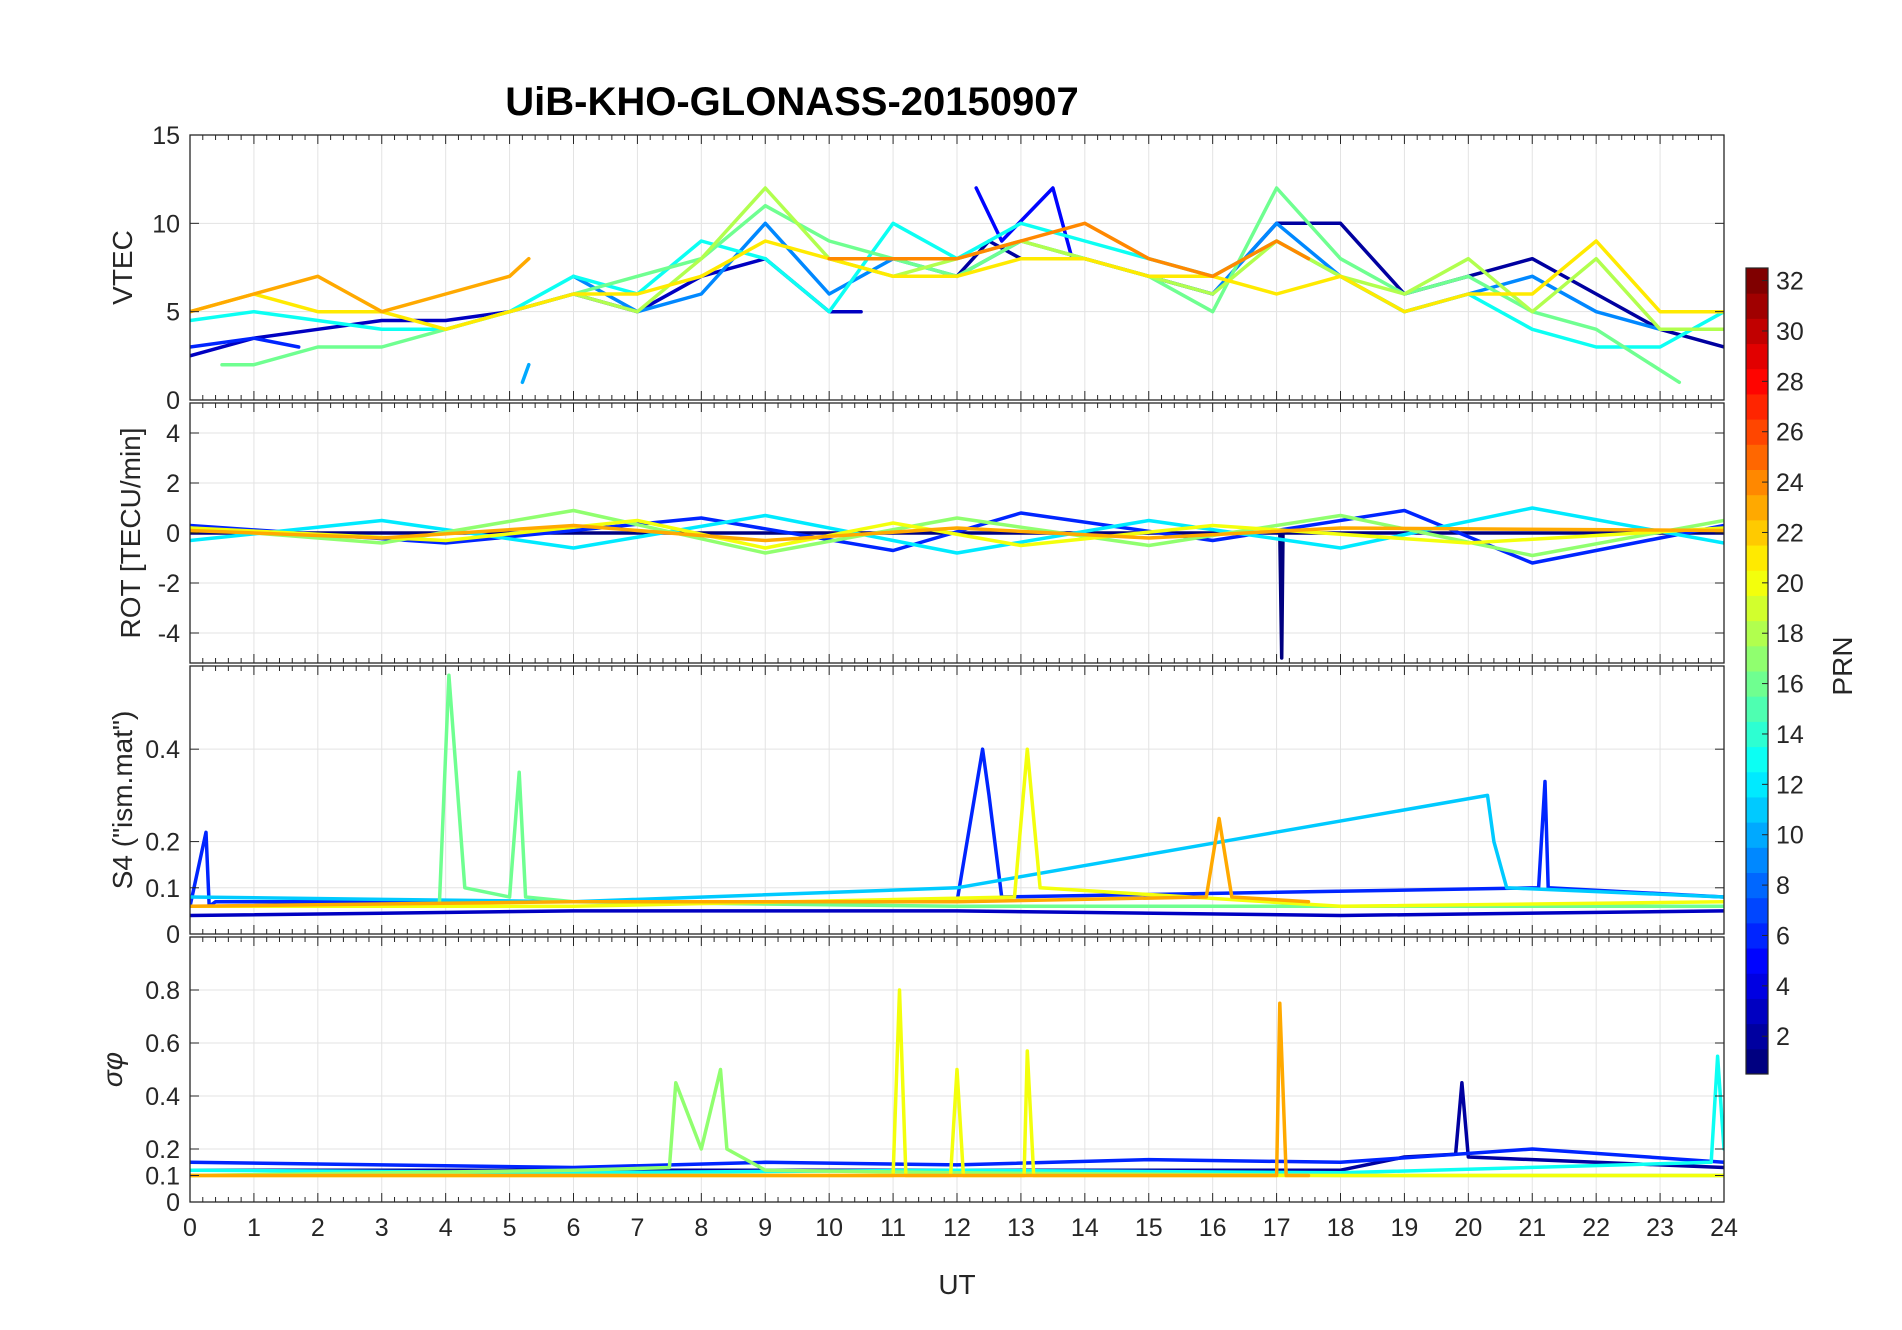 This screenshot has height=1330, width=1902. Describe the element at coordinates (1783, 886) in the screenshot. I see `colorbar-tick-label: 8` at that location.